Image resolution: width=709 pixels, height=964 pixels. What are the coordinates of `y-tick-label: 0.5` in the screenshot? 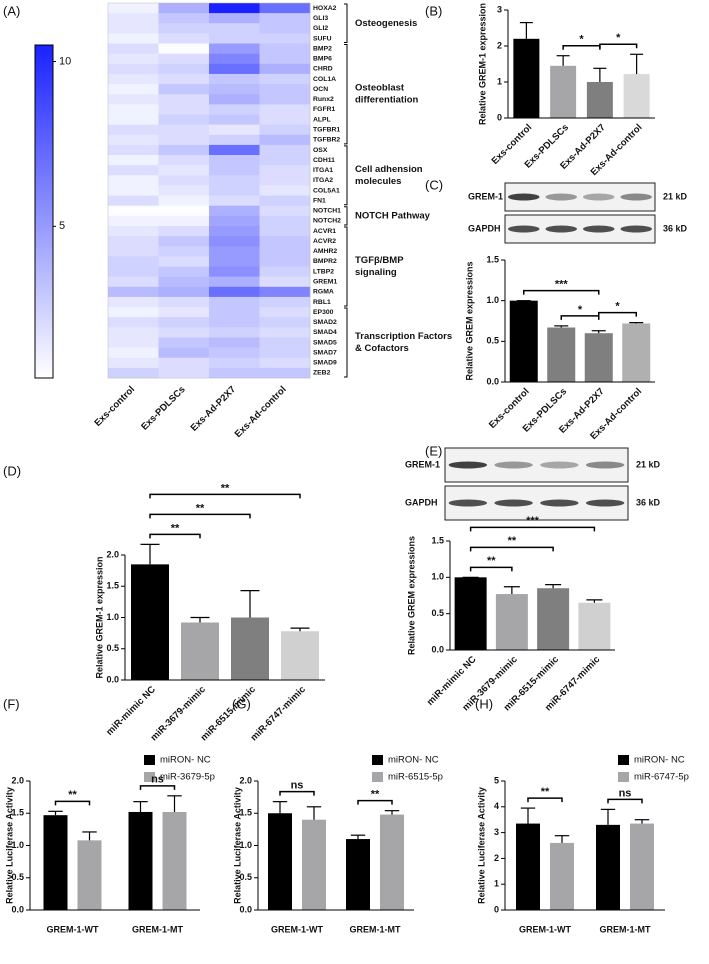 It's located at (17, 877).